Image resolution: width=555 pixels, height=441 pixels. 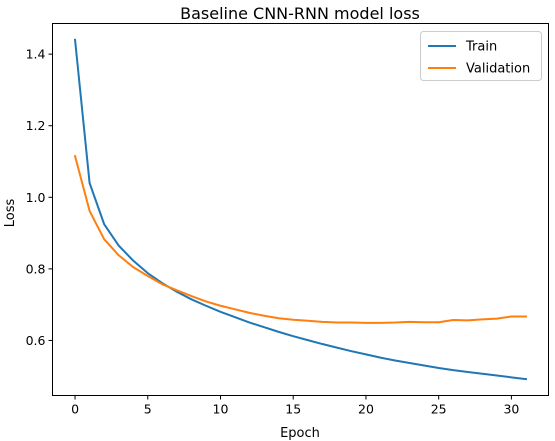 I want to click on y-tick-label: 0.6, so click(x=36, y=340).